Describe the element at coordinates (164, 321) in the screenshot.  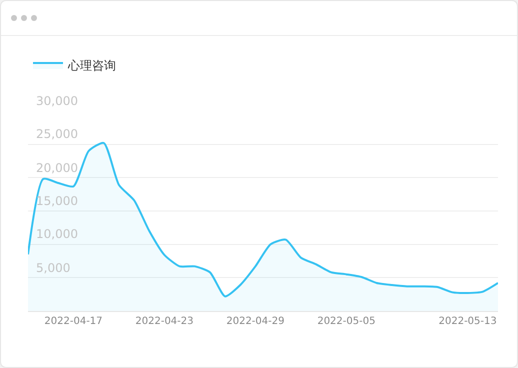
I see `x-tick-label: 2022-04-23` at that location.